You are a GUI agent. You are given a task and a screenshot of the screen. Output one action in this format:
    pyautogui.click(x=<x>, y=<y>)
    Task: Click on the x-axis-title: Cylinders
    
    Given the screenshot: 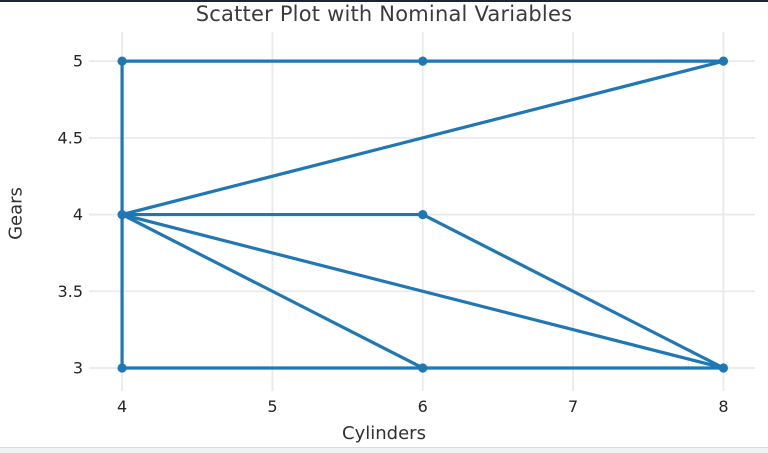 What is the action you would take?
    pyautogui.click(x=384, y=433)
    